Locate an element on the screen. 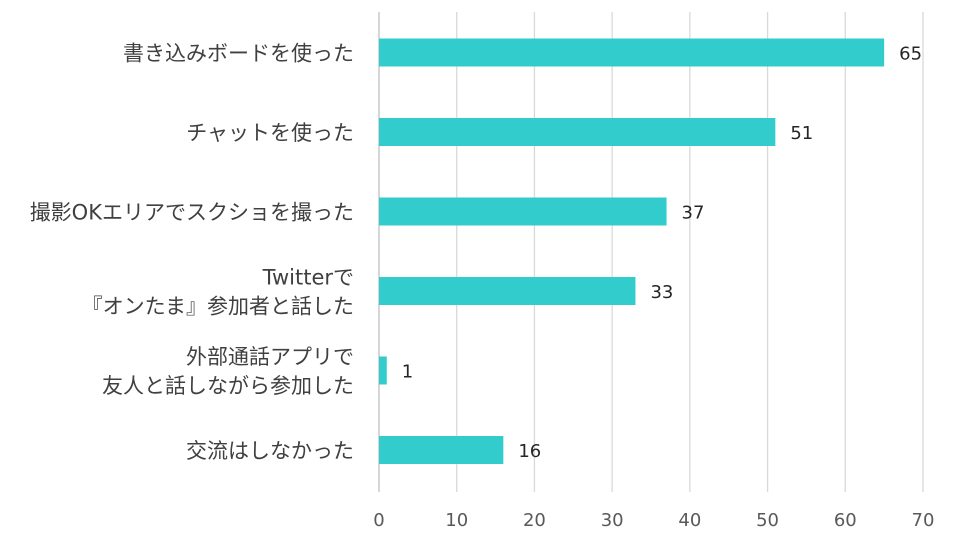 The height and width of the screenshot is (535, 963). data-label: 51 is located at coordinates (801, 133).